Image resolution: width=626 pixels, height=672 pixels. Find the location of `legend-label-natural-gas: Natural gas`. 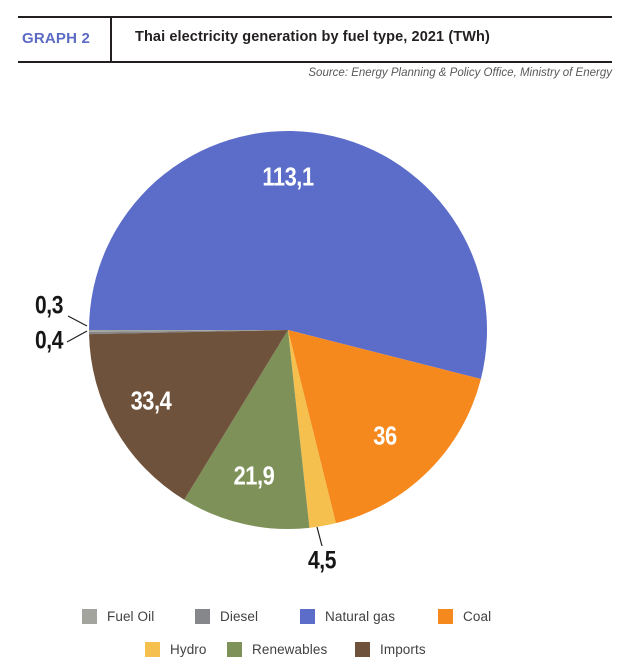

legend-label-natural-gas: Natural gas is located at coordinates (360, 616).